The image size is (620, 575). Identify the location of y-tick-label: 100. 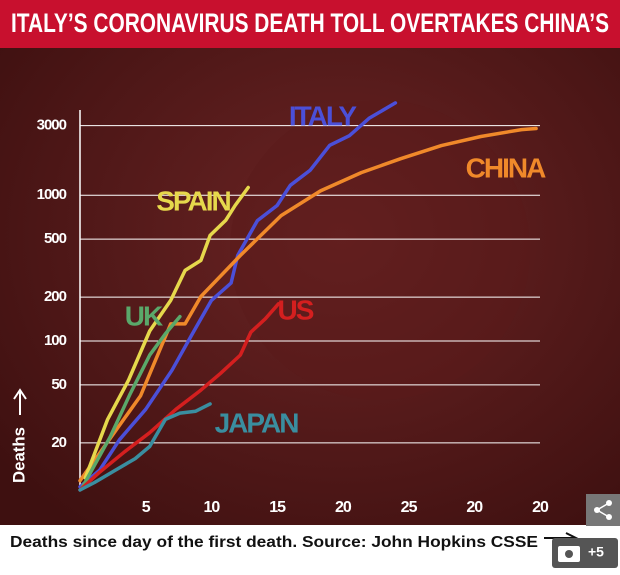
(55, 340).